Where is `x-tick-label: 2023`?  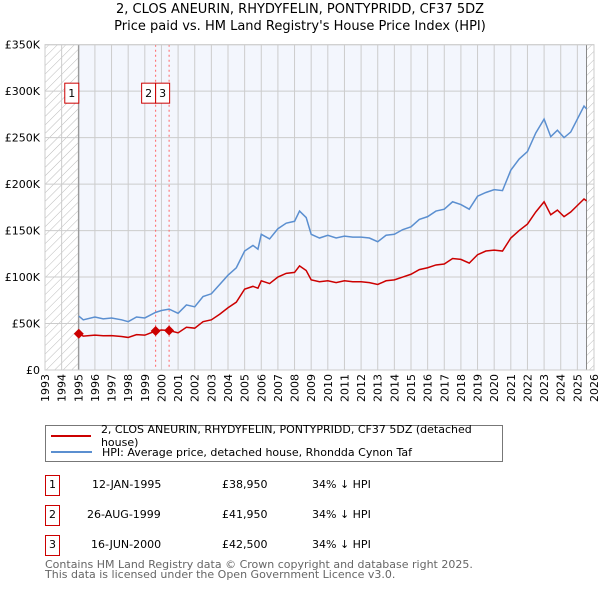
x-tick-label: 2023 is located at coordinates (544, 388).